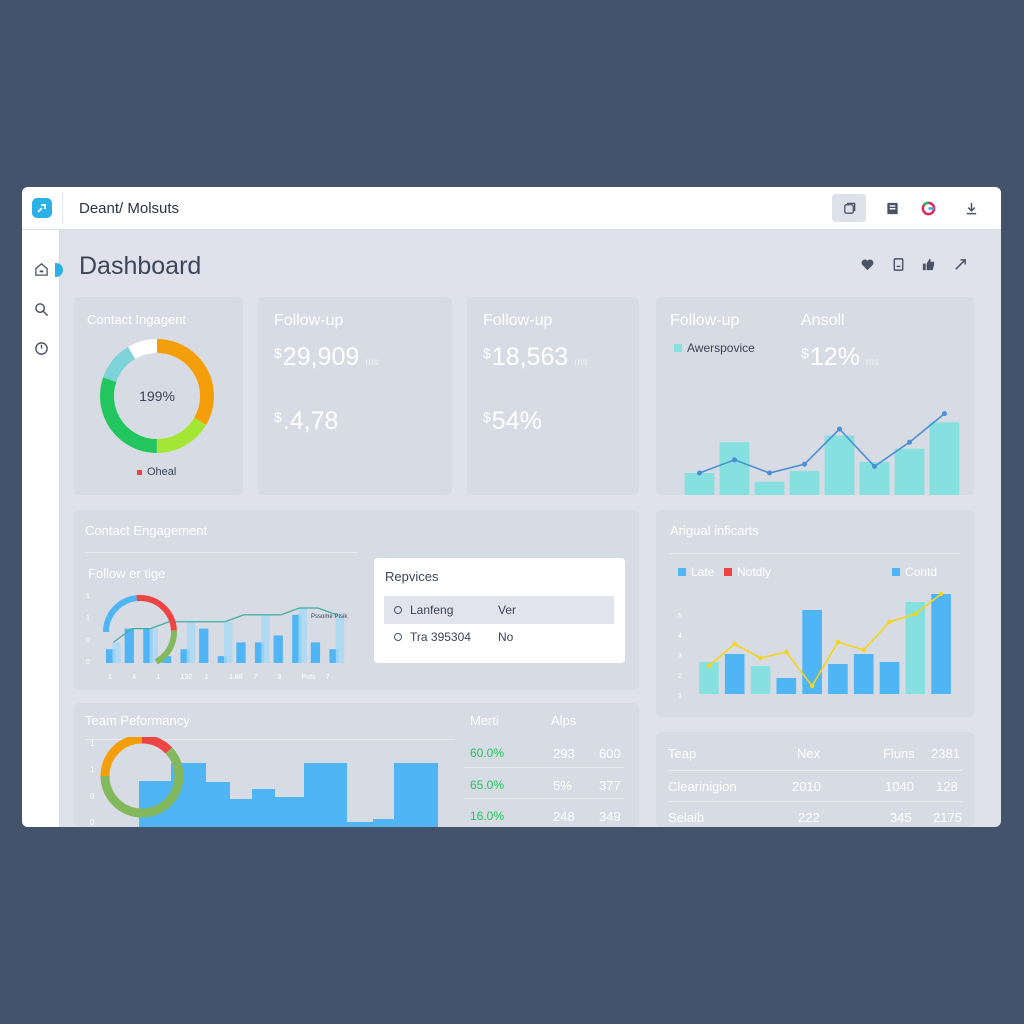 The height and width of the screenshot is (1024, 1024). I want to click on document-button, so click(892, 208).